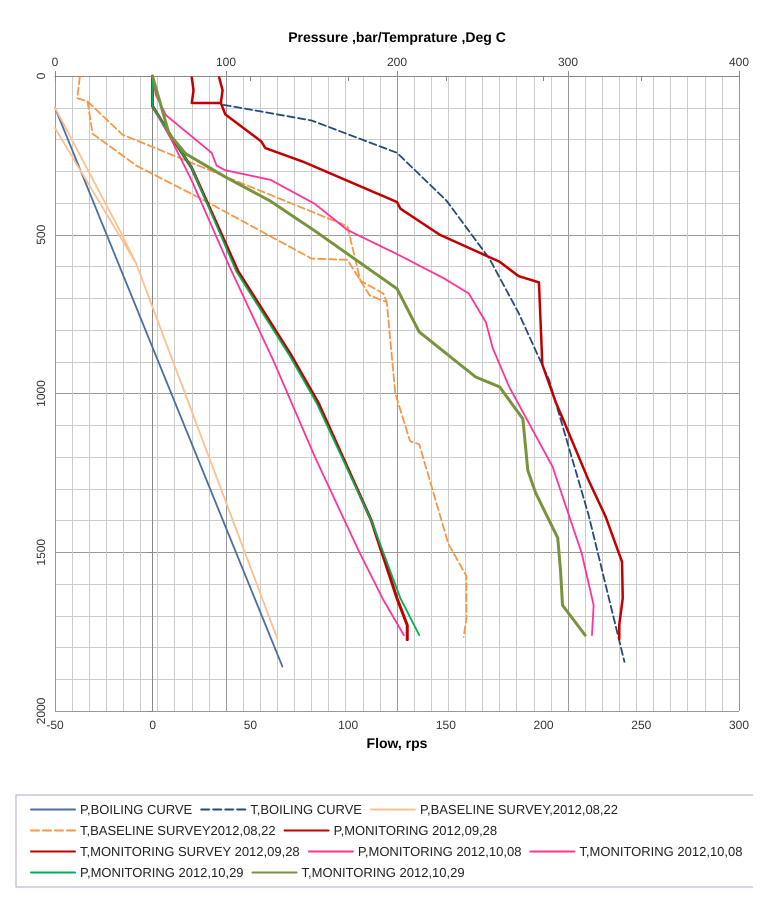 This screenshot has width=761, height=899. Describe the element at coordinates (41, 393) in the screenshot. I see `y-tick-label: 1000` at that location.